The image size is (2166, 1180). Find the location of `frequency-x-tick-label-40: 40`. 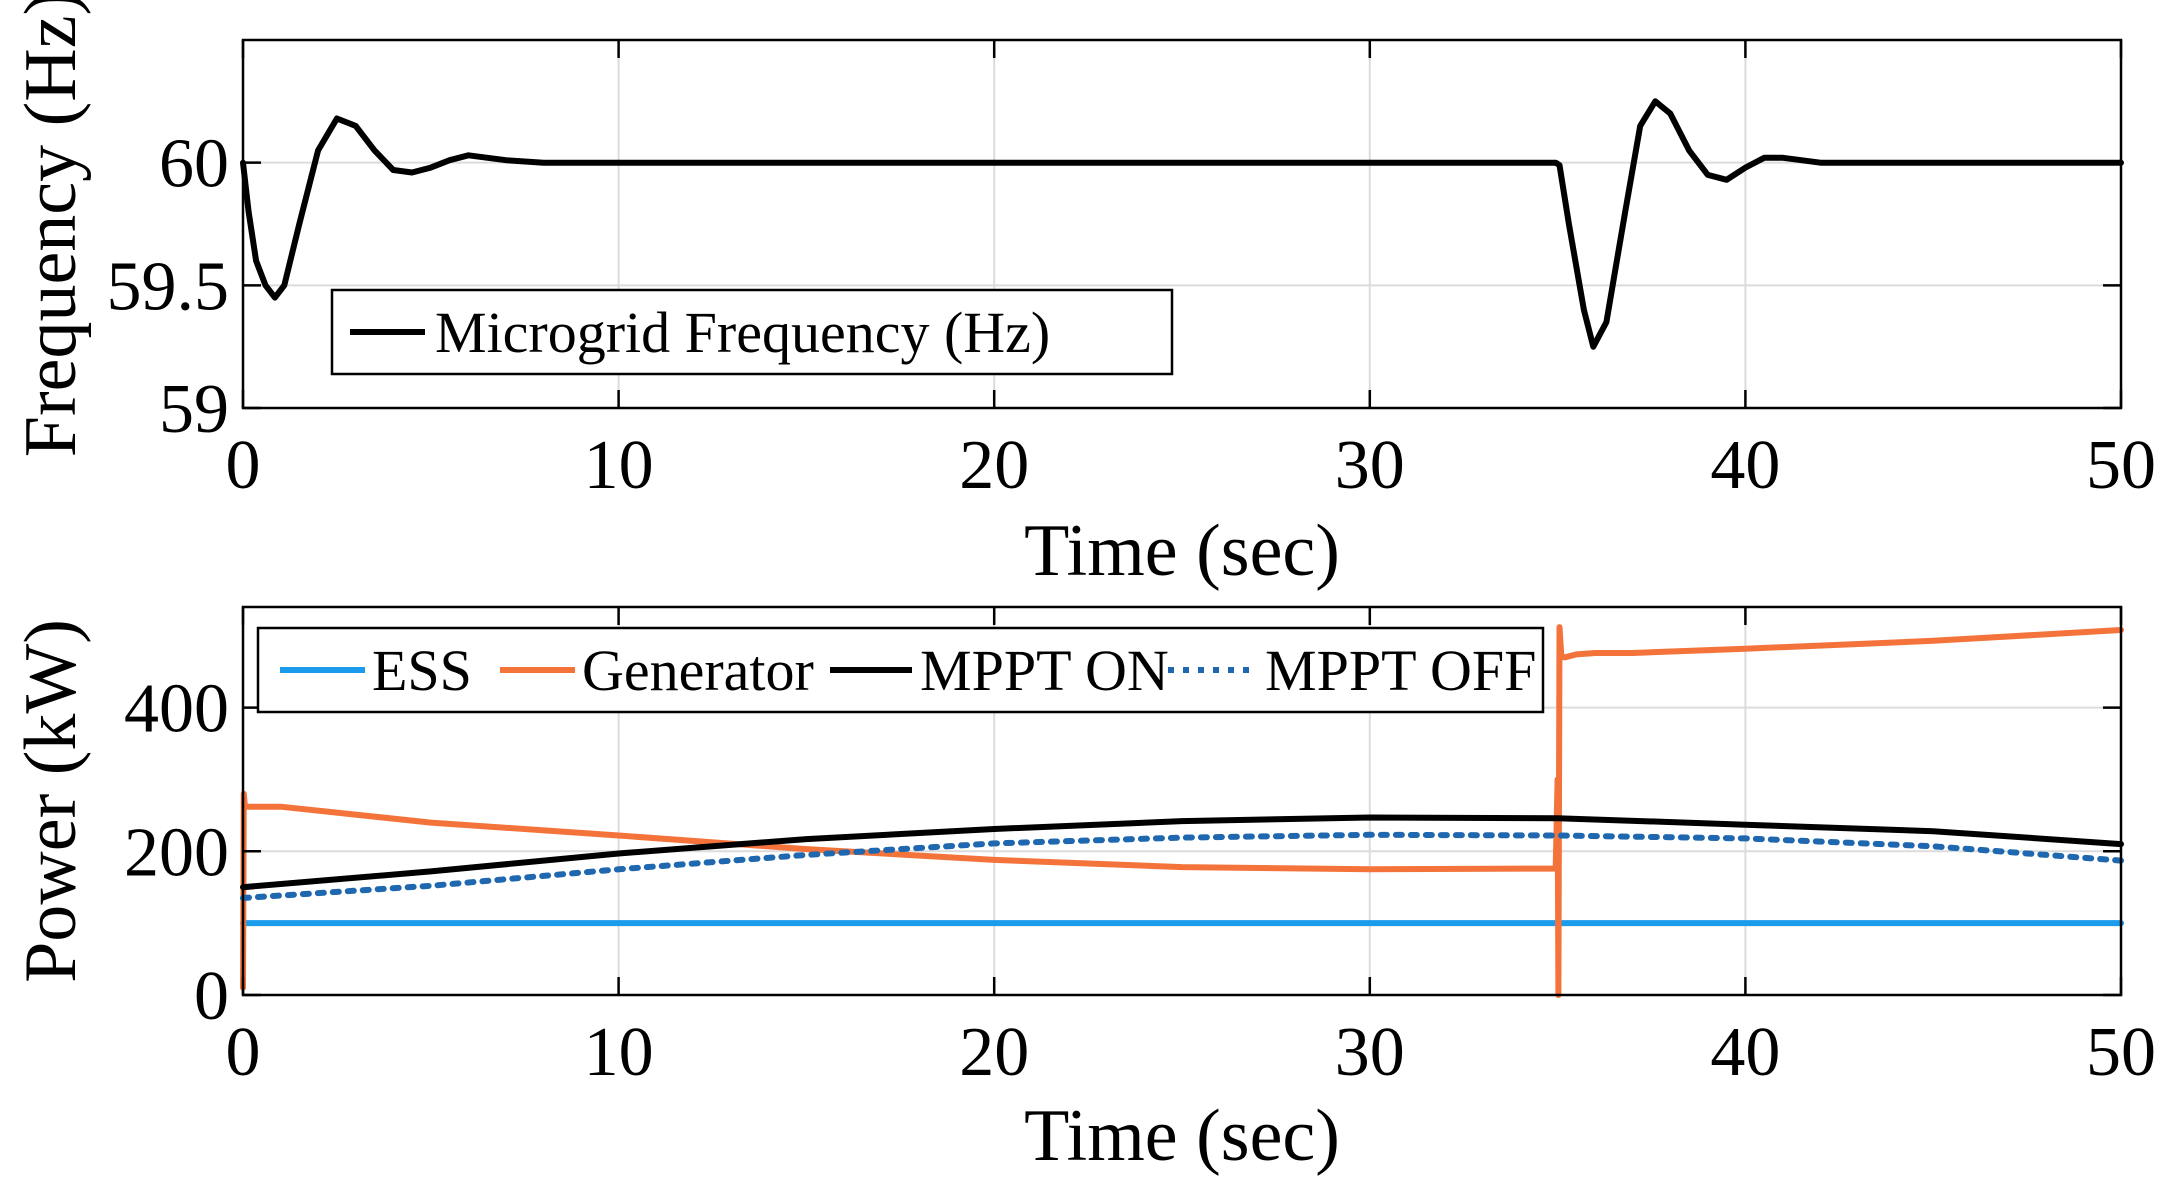

frequency-x-tick-label-40: 40 is located at coordinates (1745, 465).